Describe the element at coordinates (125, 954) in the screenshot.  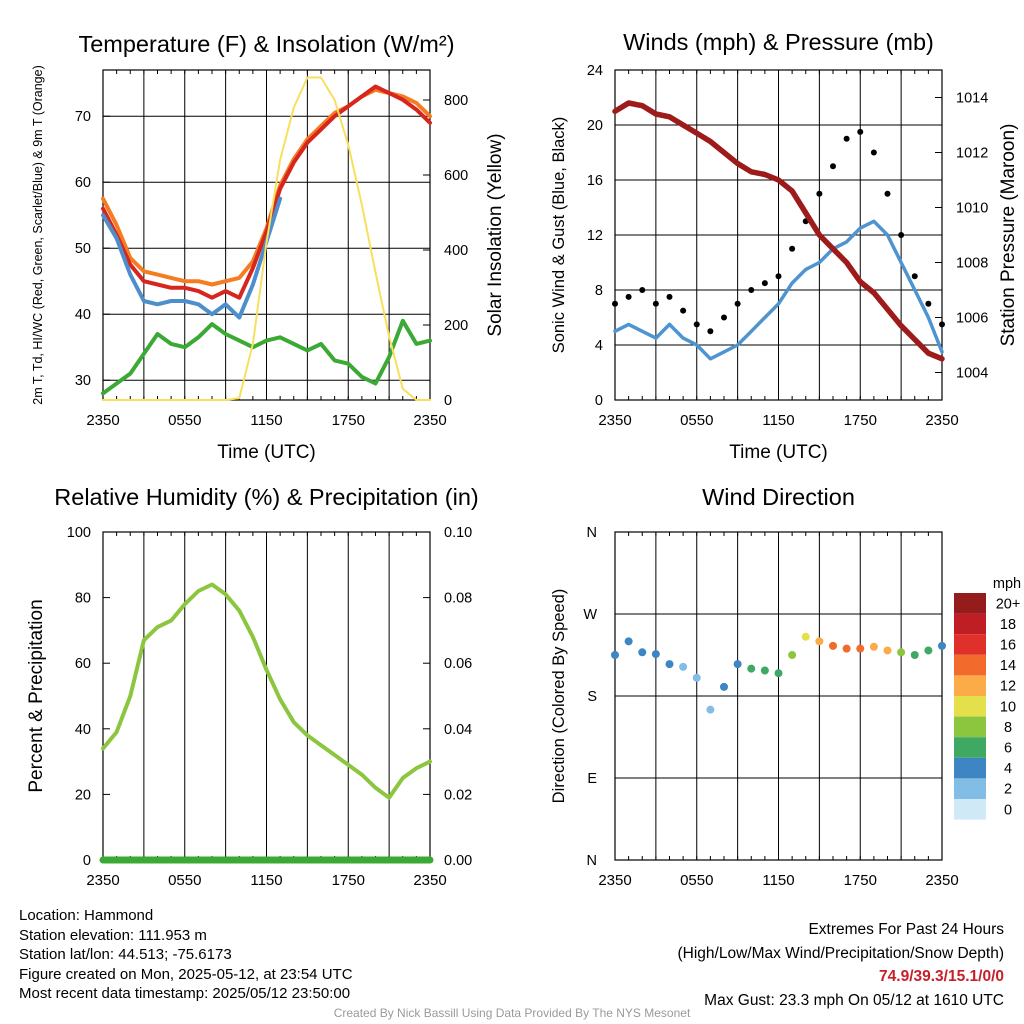
I see `latlon-text: Station lat/lon: 44.513; -75.6173` at that location.